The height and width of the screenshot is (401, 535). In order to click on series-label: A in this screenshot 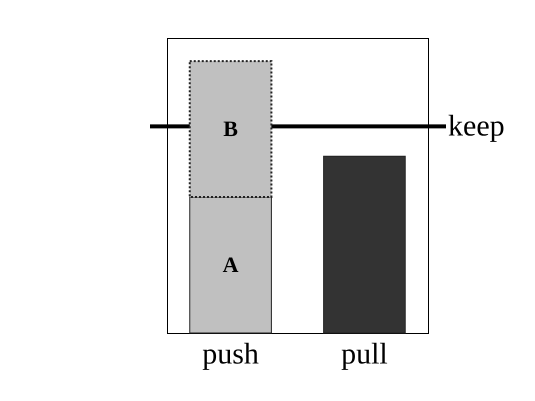, I will do `click(230, 265)`.